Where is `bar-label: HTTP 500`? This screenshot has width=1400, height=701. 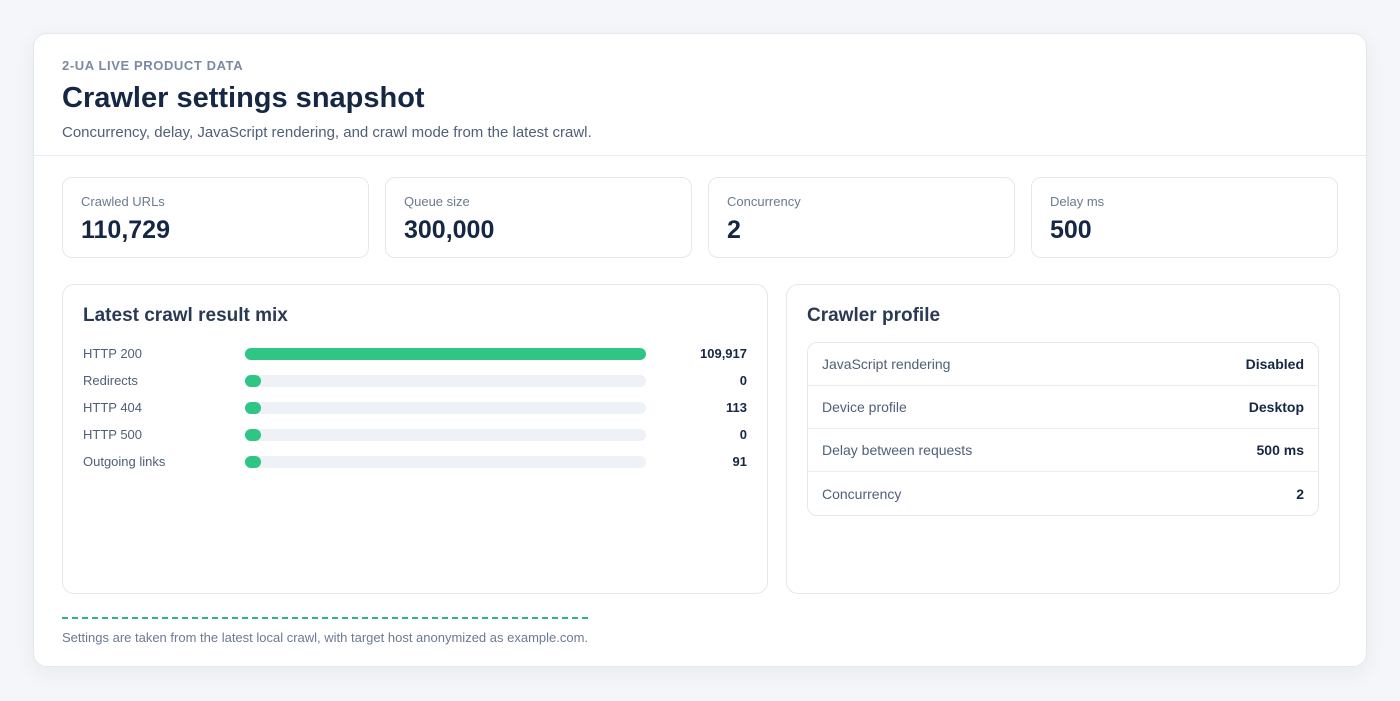 bar-label: HTTP 500 is located at coordinates (113, 434).